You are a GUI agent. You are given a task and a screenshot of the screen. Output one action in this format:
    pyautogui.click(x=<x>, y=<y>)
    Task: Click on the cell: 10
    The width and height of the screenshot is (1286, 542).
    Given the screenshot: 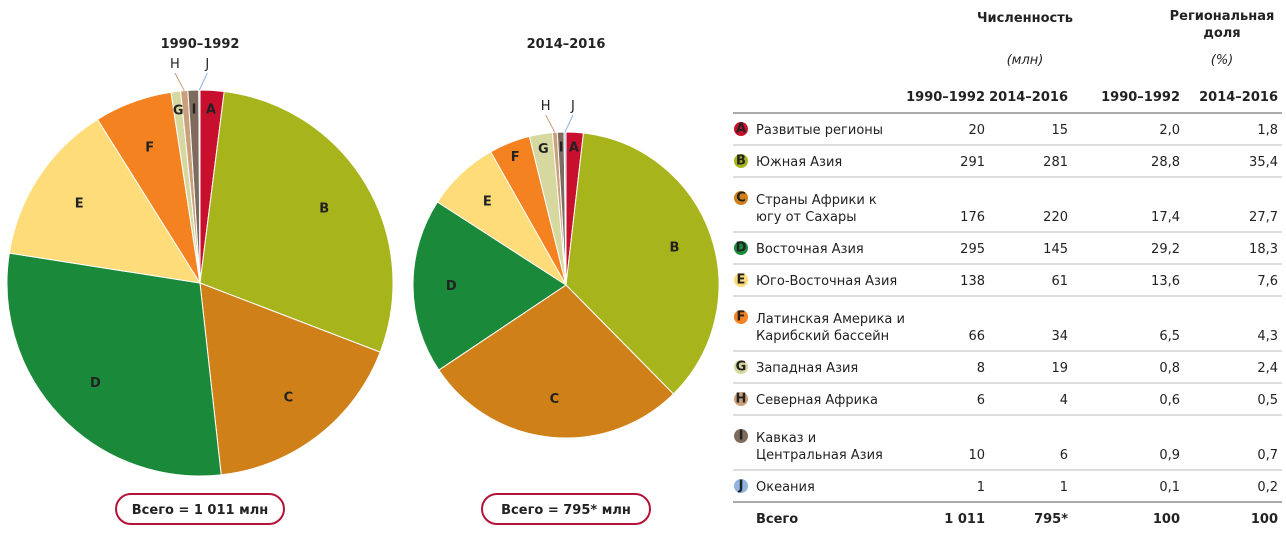 What is the action you would take?
    pyautogui.click(x=976, y=455)
    